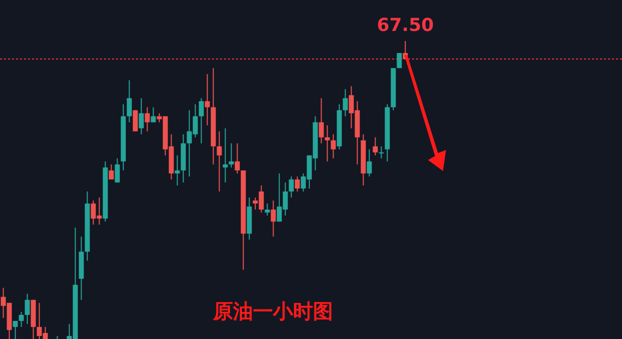  I want to click on annotation: 原油一小时图, so click(272, 311).